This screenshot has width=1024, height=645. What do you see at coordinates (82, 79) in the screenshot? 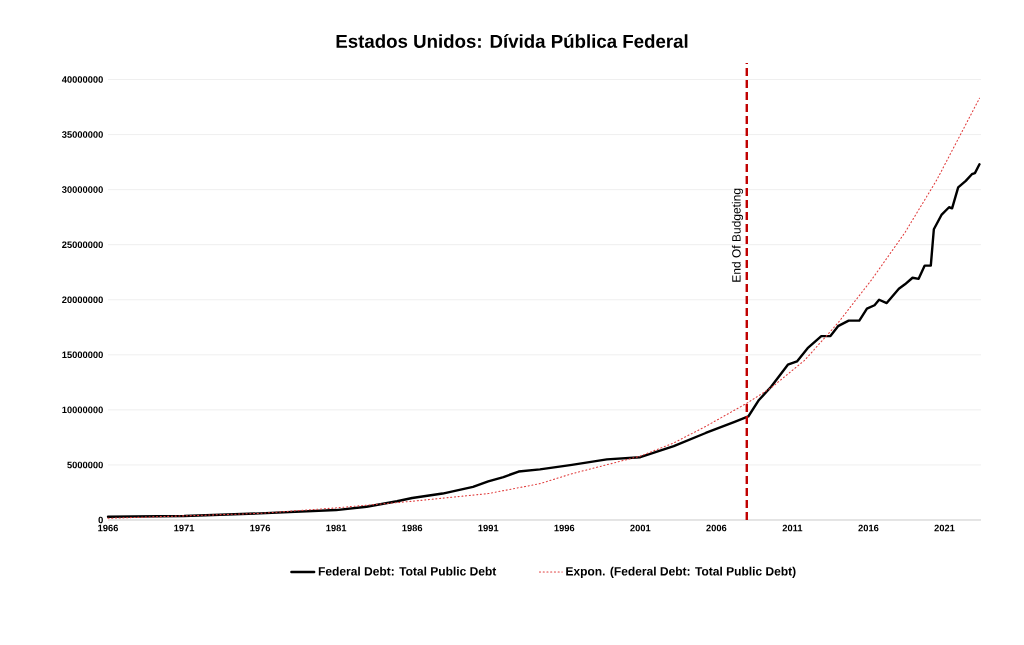
I see `y-tick-label: 40000000` at bounding box center [82, 79].